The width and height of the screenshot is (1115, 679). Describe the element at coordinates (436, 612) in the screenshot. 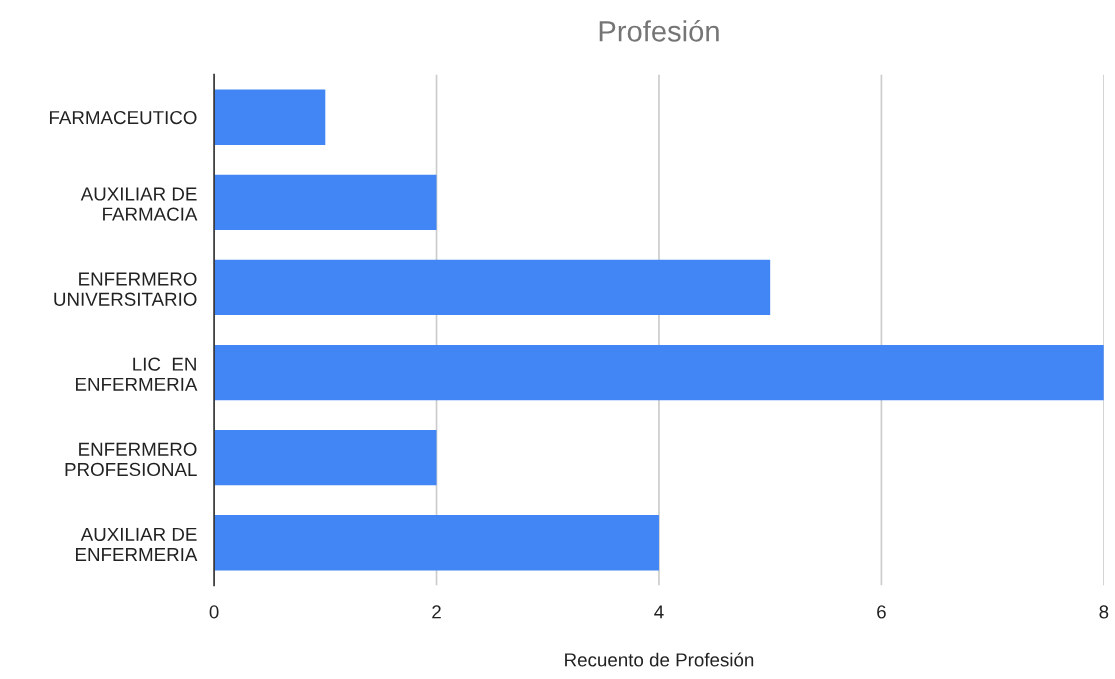

I see `x-tick-label: 2` at that location.